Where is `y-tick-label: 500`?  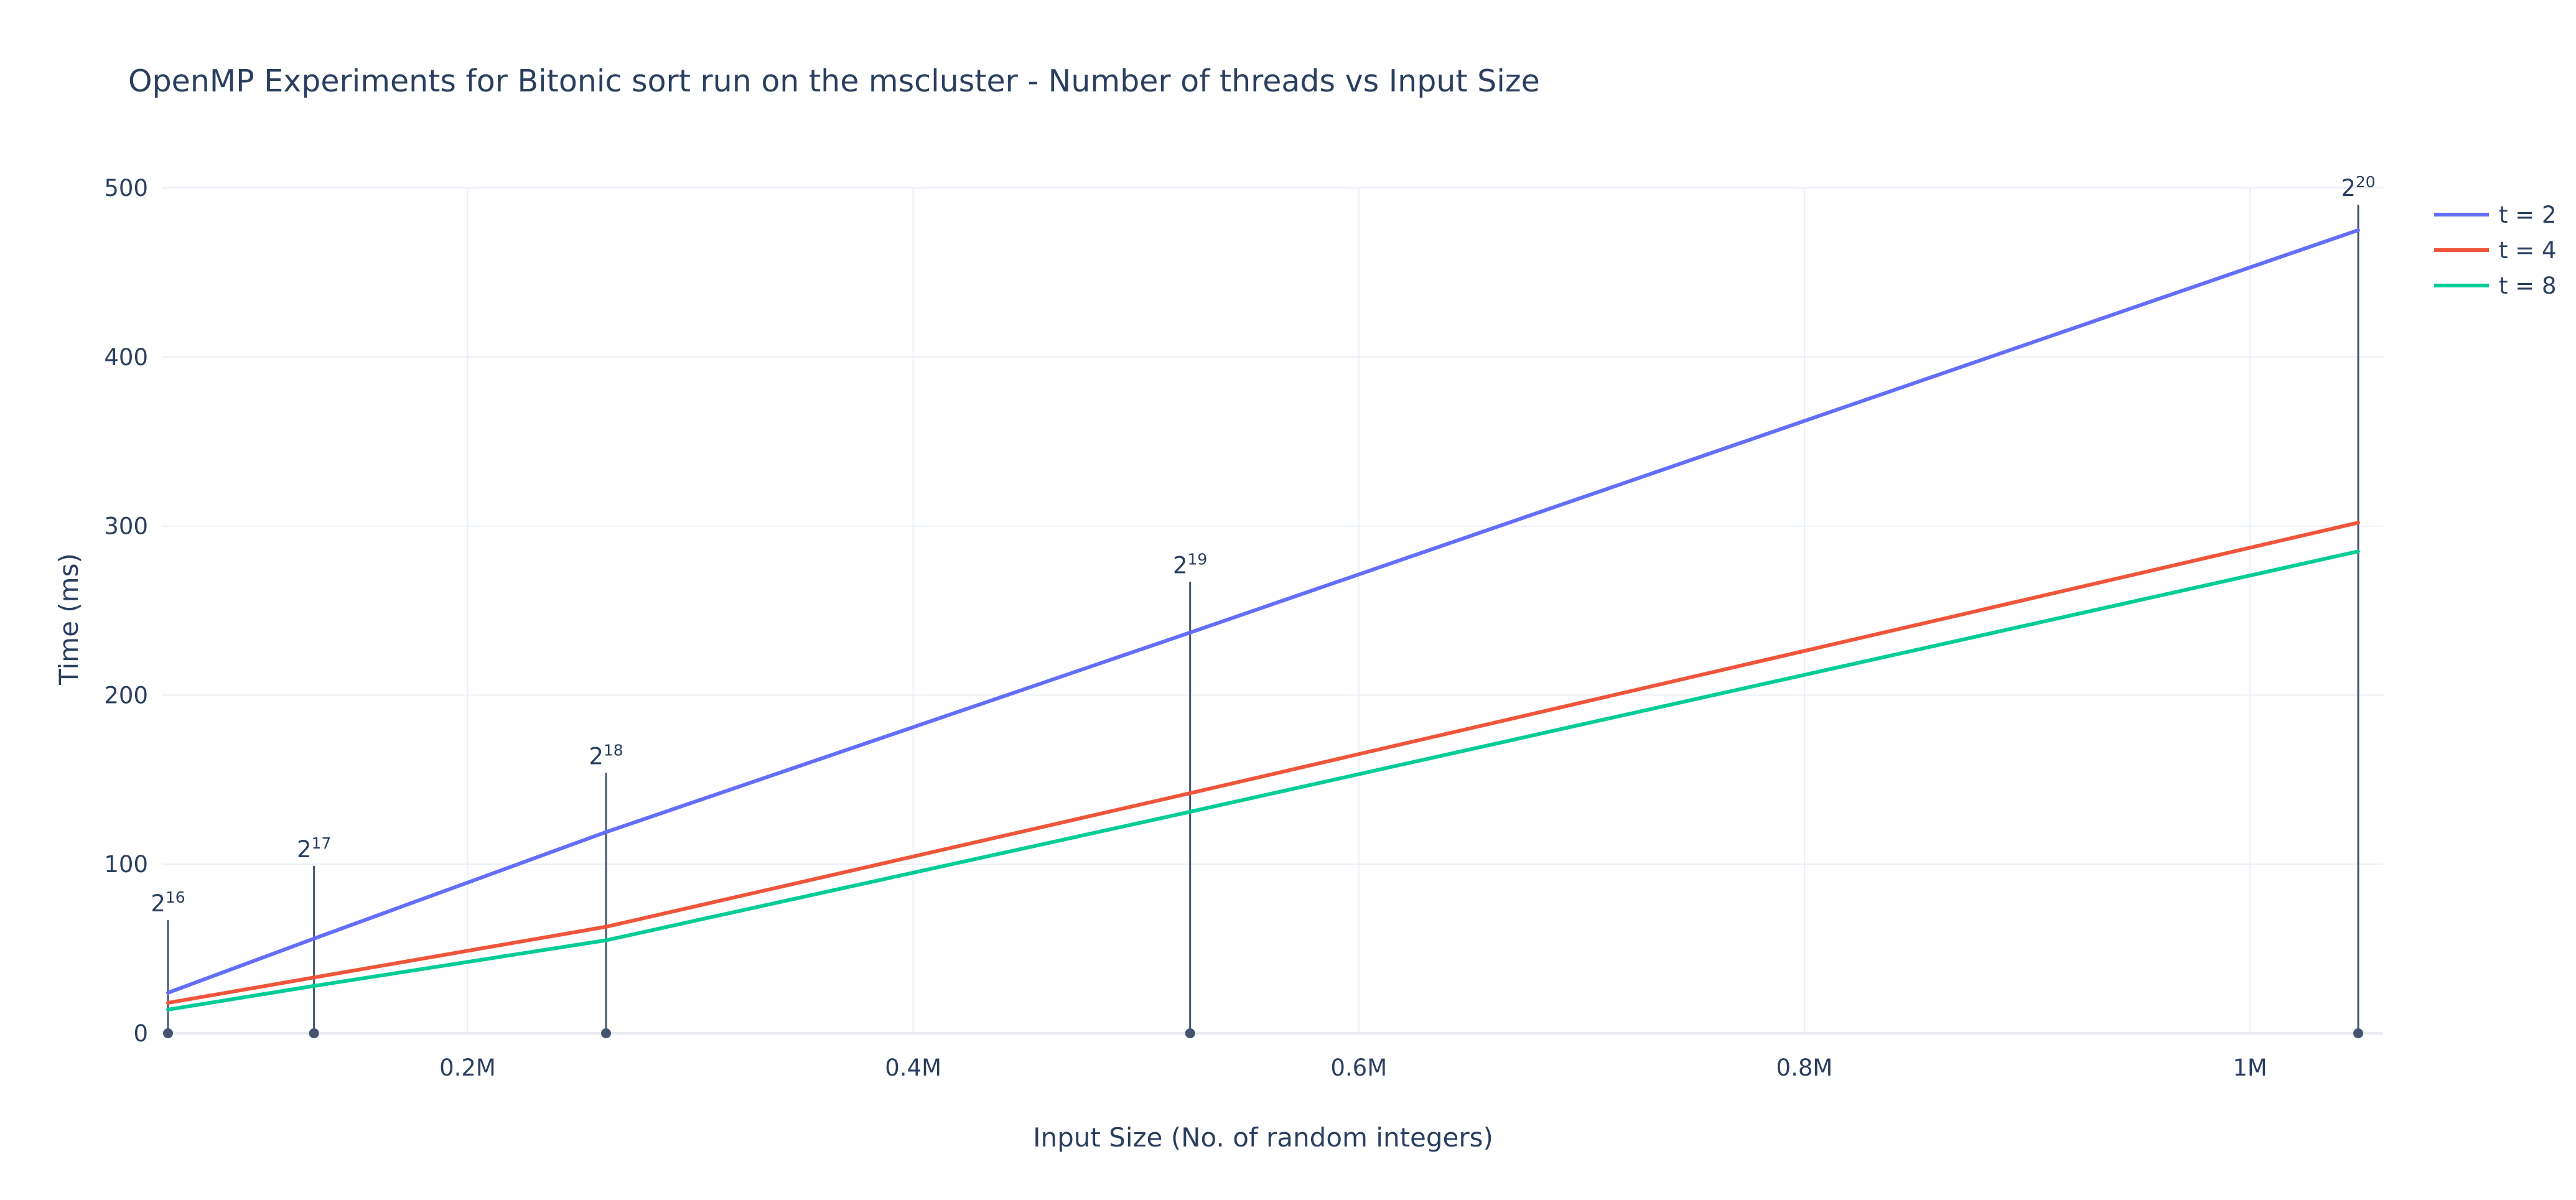
y-tick-label: 500 is located at coordinates (126, 188).